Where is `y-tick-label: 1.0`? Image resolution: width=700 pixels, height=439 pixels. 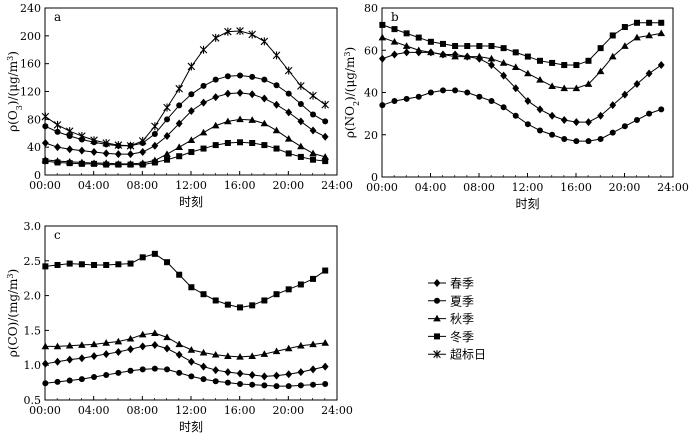
y-tick-label: 1.0 is located at coordinates (33, 365).